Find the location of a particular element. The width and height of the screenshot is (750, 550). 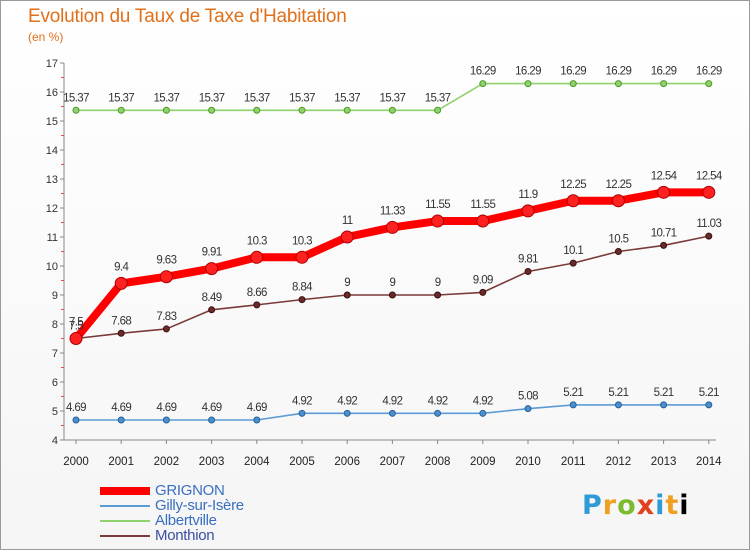

data-label: 10.3 is located at coordinates (257, 241).